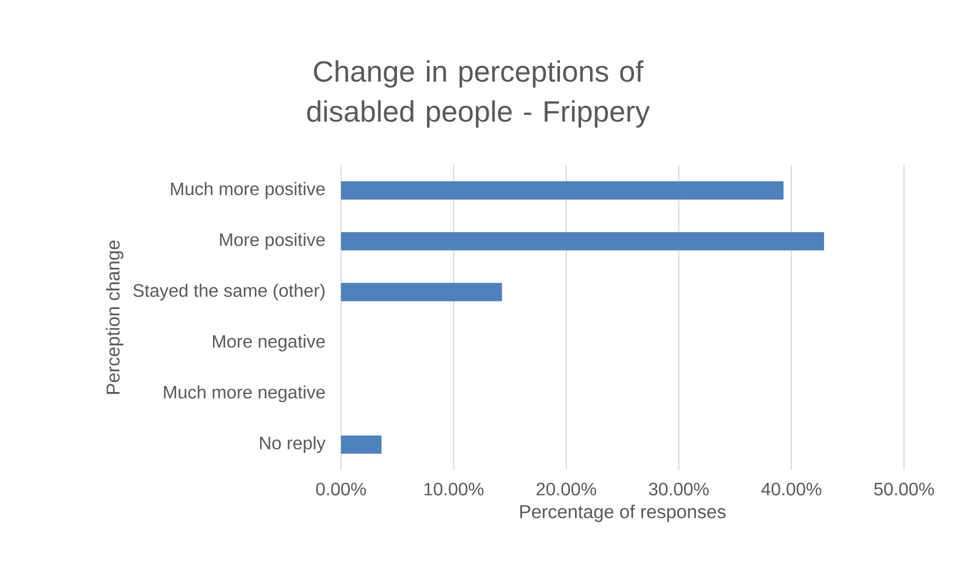 Image resolution: width=955 pixels, height=582 pixels. Describe the element at coordinates (791, 489) in the screenshot. I see `x-tick-label: 40.00%` at that location.